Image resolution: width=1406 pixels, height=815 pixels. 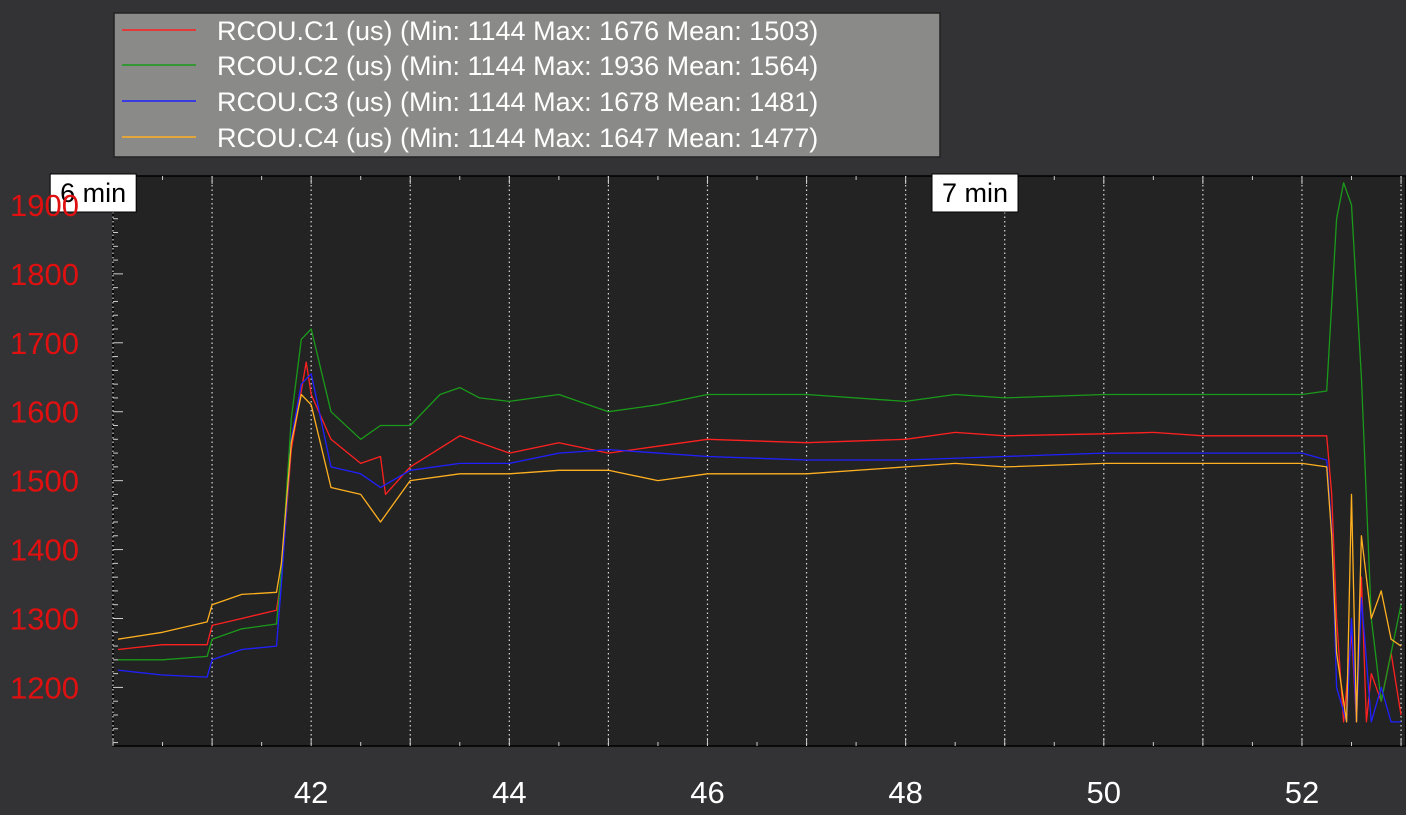 What do you see at coordinates (509, 792) in the screenshot?
I see `x-tick-label: 44` at bounding box center [509, 792].